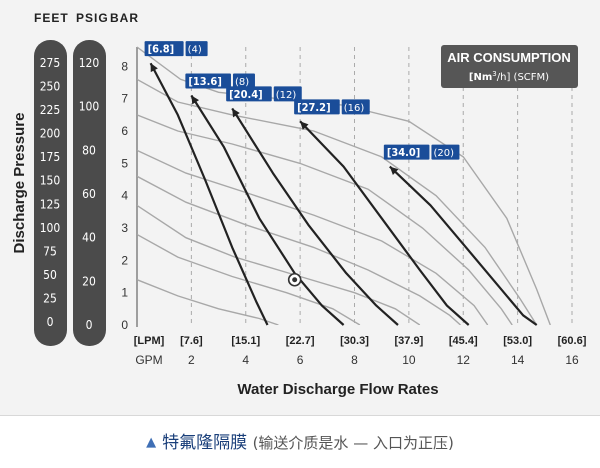 The height and width of the screenshot is (468, 600). I want to click on curve-label-bracket: [20.4], so click(245, 94).